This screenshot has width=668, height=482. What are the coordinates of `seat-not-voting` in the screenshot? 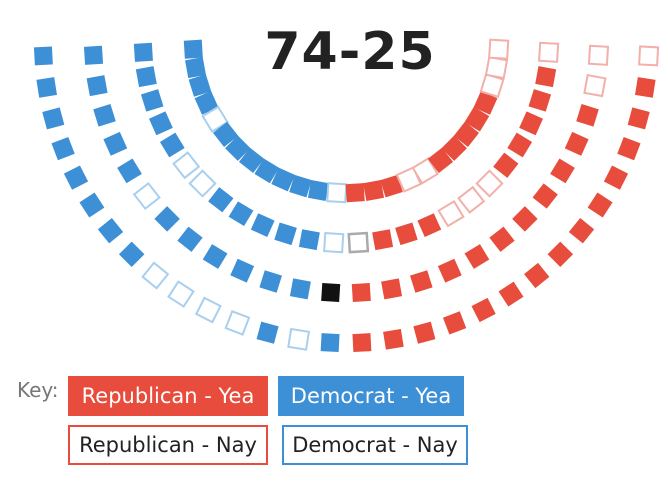 It's located at (358, 242).